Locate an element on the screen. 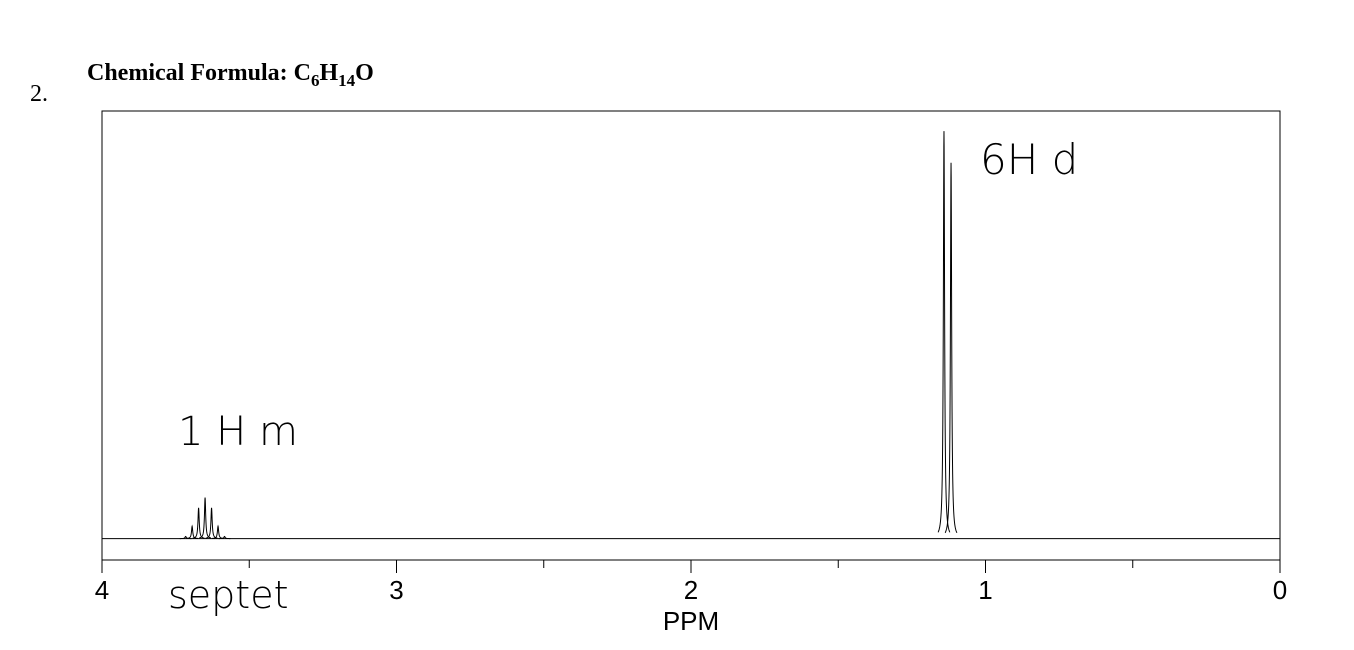  title-part: O is located at coordinates (364, 73).